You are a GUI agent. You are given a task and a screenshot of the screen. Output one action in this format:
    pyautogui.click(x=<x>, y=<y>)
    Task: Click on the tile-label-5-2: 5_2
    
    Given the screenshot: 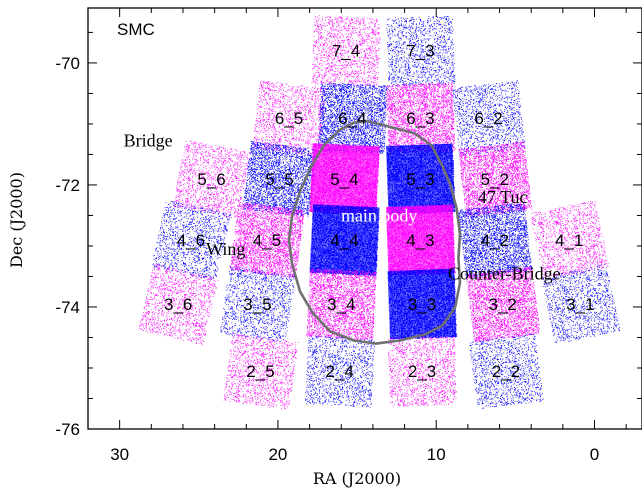 What is the action you would take?
    pyautogui.click(x=495, y=179)
    